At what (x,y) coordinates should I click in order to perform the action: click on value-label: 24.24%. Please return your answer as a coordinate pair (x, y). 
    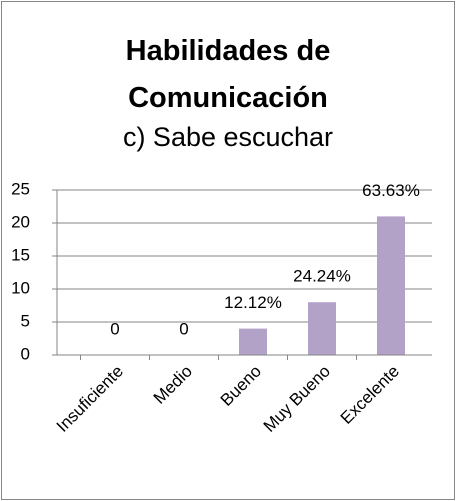
    Looking at the image, I should click on (322, 276).